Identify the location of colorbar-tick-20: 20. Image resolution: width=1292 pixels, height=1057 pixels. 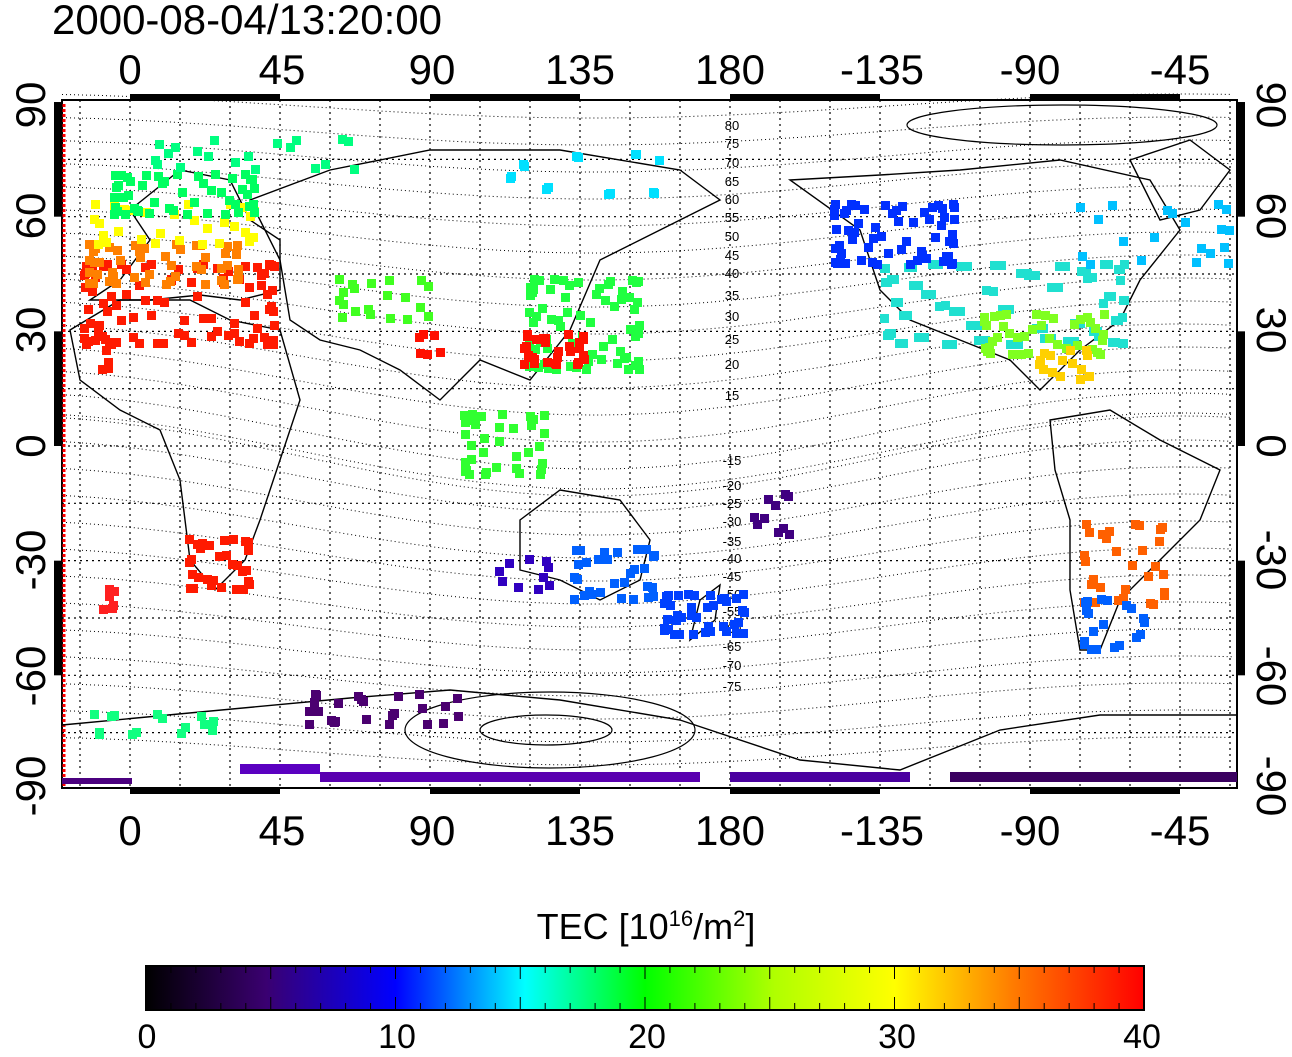
(647, 1037).